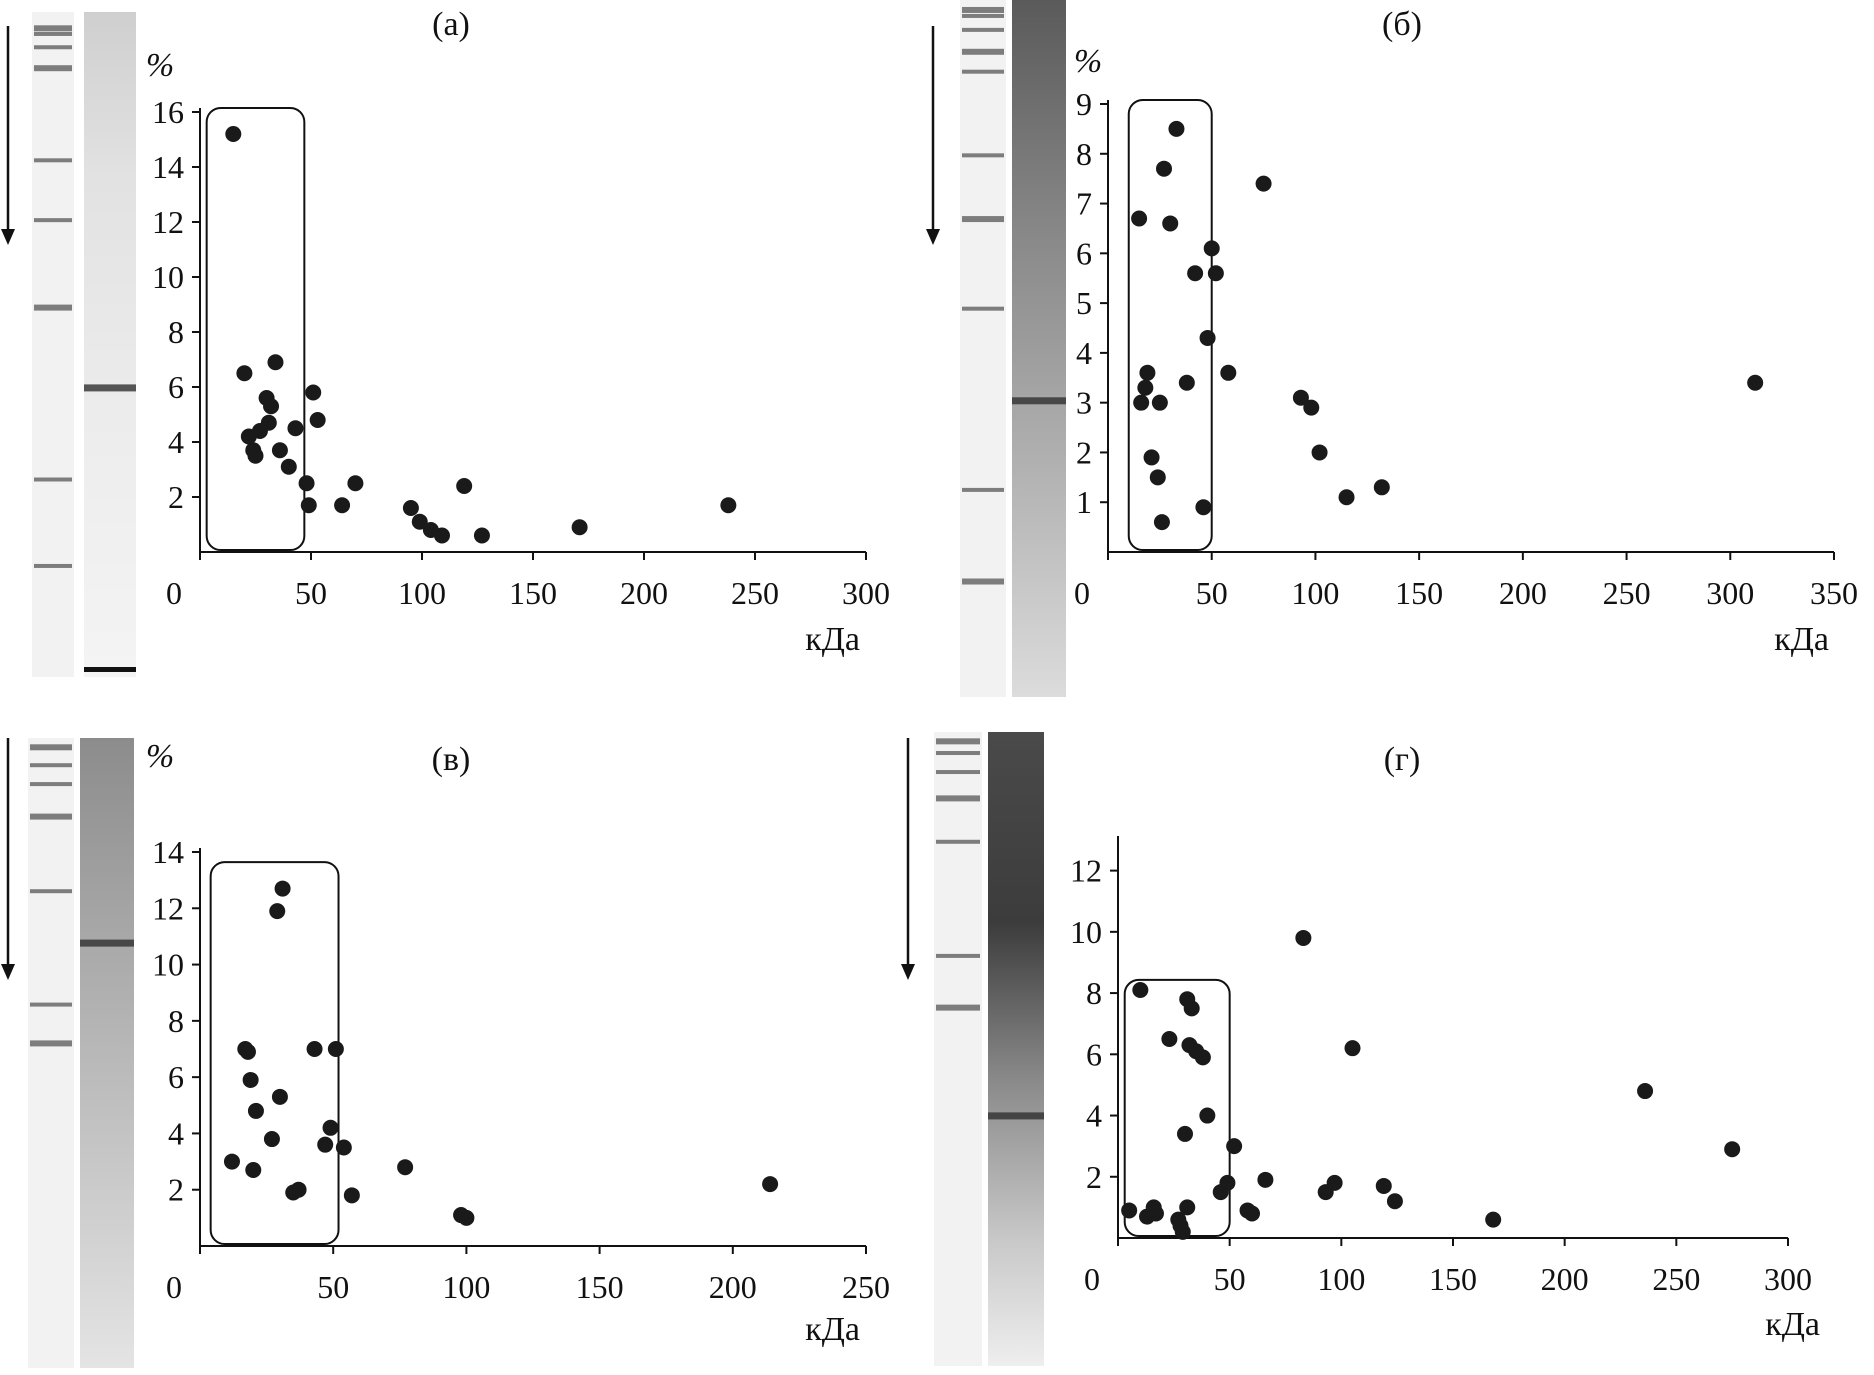  Describe the element at coordinates (1788, 1279) in the screenshot. I see `x-tick-label: 300` at that location.